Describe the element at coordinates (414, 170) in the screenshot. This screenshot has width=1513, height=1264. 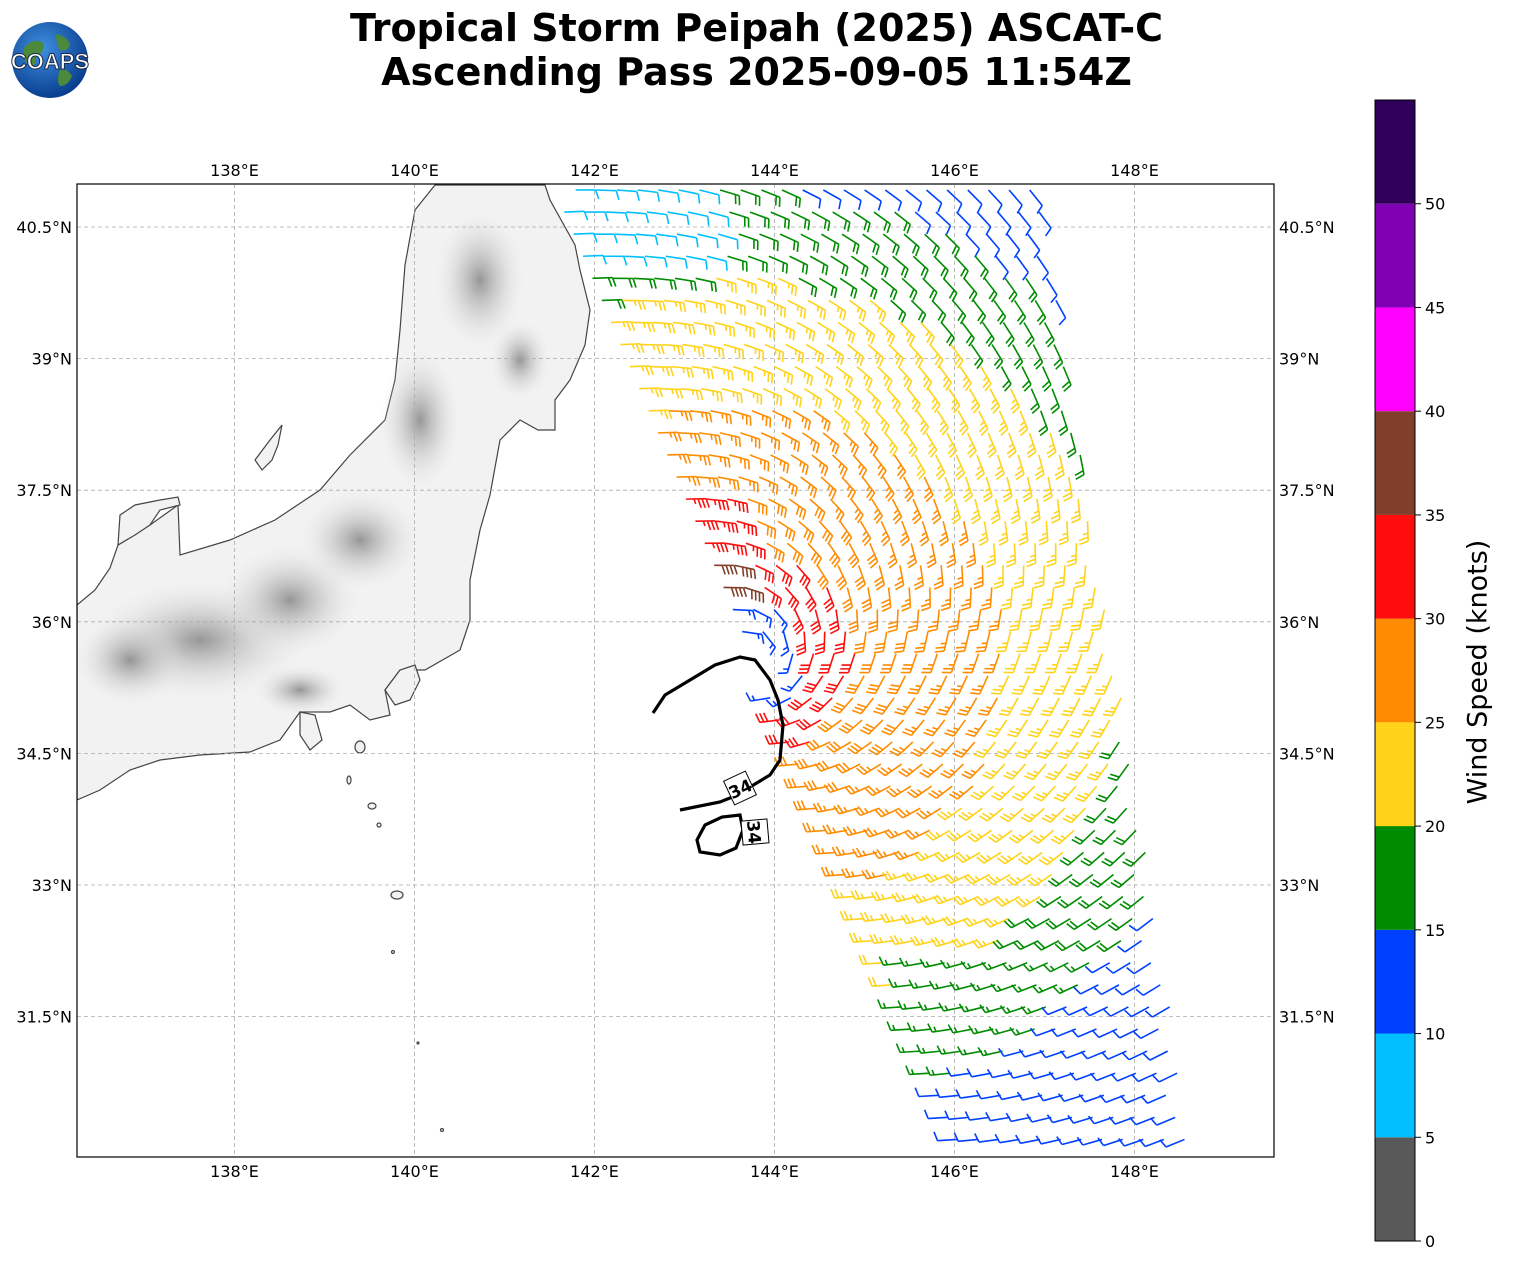
I see `lon-tick-label: 140°E` at that location.